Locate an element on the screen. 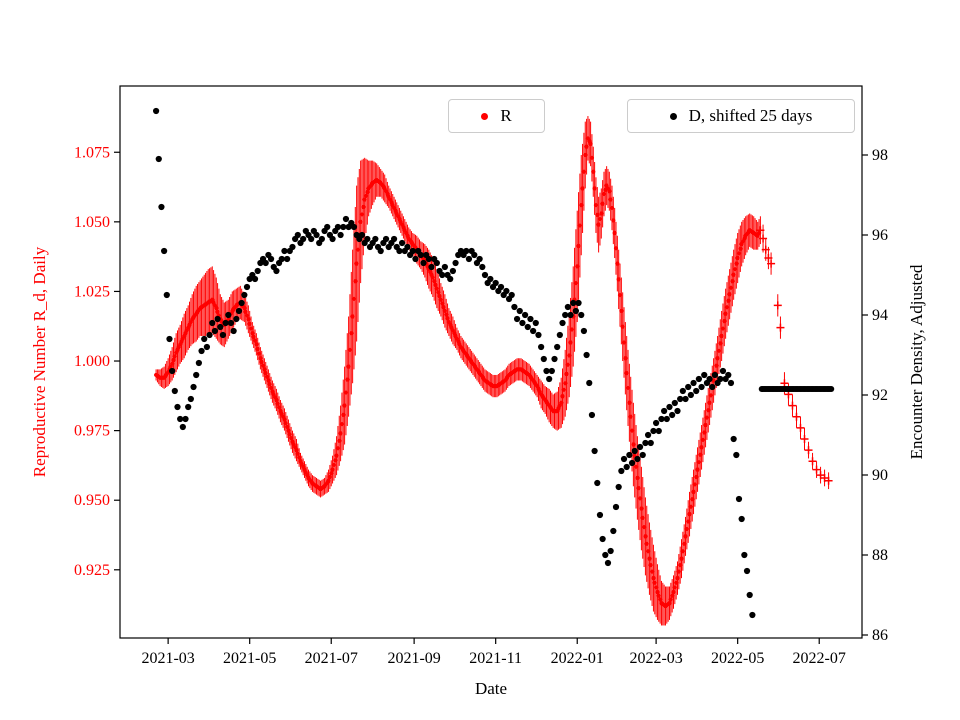 The image size is (960, 720). svg-text: 86 is located at coordinates (880, 635).